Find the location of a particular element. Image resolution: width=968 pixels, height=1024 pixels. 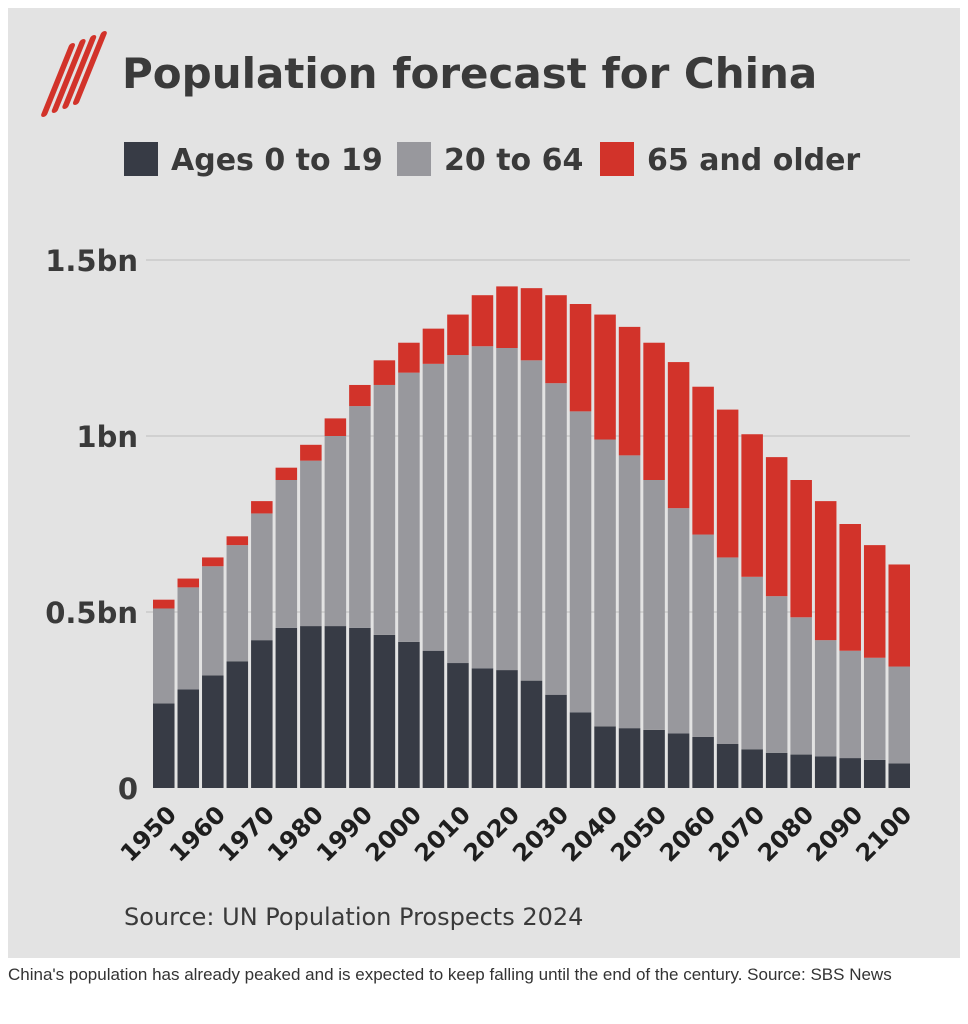

bar-65-and-older-1980 is located at coordinates (311, 452).